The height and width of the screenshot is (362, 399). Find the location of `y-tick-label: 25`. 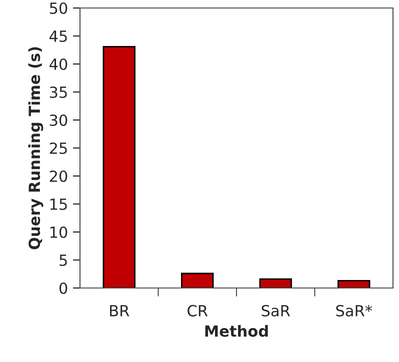

y-tick-label: 25 is located at coordinates (58, 148).